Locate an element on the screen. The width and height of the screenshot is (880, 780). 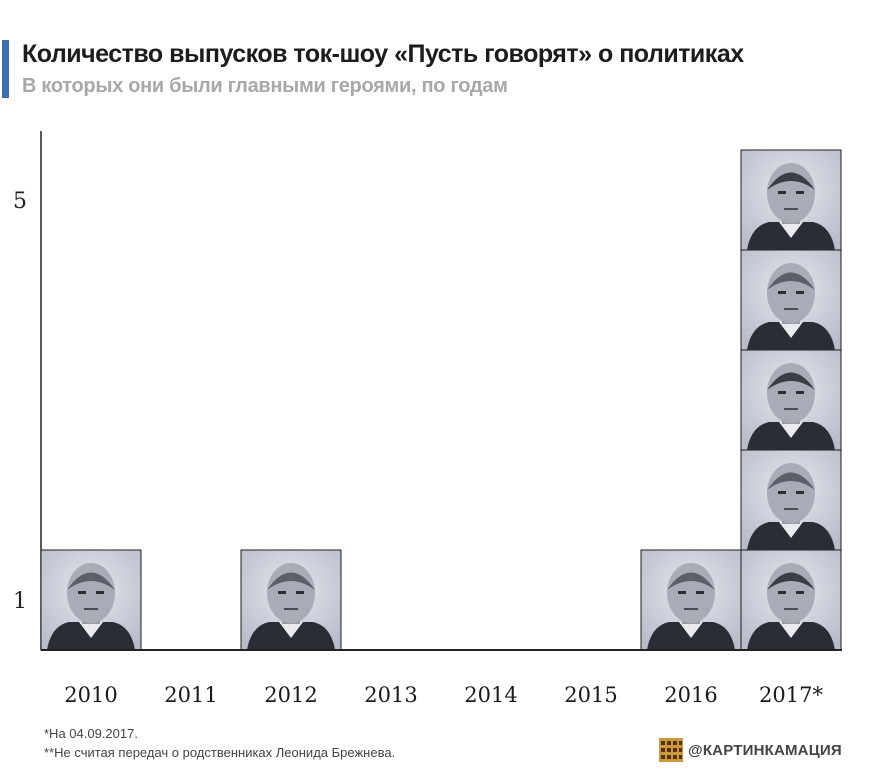
x-tick-label: 2010 is located at coordinates (90, 695).